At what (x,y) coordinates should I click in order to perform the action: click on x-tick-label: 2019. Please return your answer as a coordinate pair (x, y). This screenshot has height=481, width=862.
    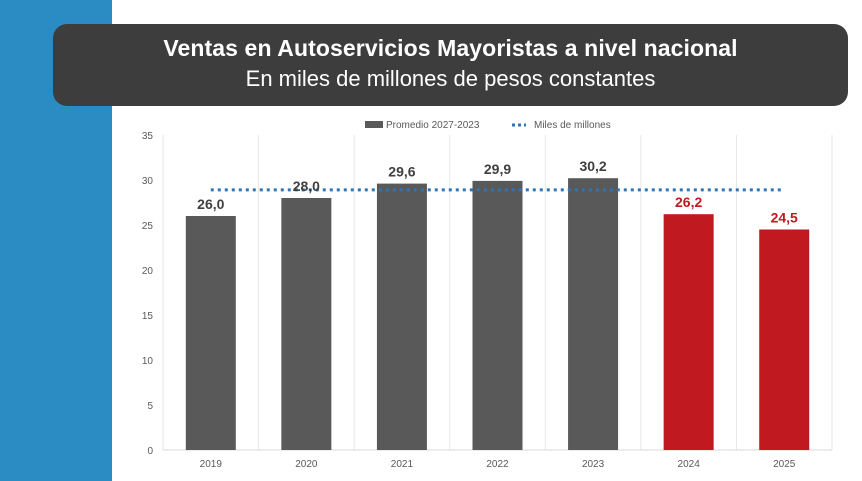
    Looking at the image, I should click on (211, 464).